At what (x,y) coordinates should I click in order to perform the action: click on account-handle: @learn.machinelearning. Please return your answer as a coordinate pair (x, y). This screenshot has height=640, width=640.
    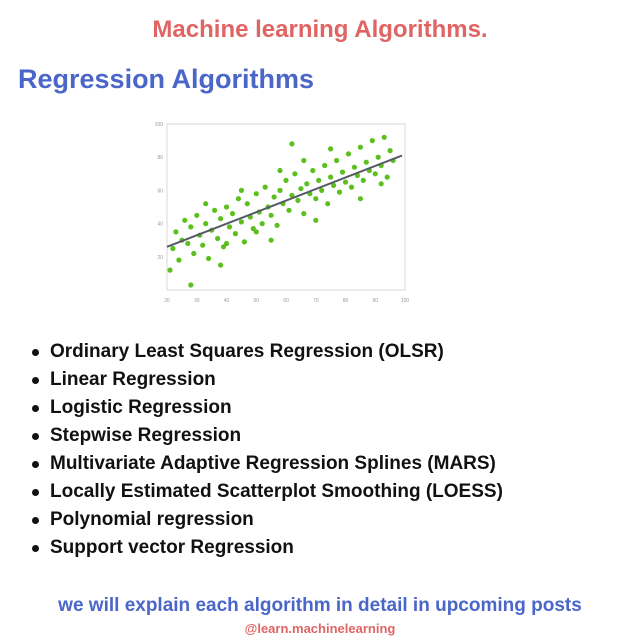
    Looking at the image, I should click on (320, 628).